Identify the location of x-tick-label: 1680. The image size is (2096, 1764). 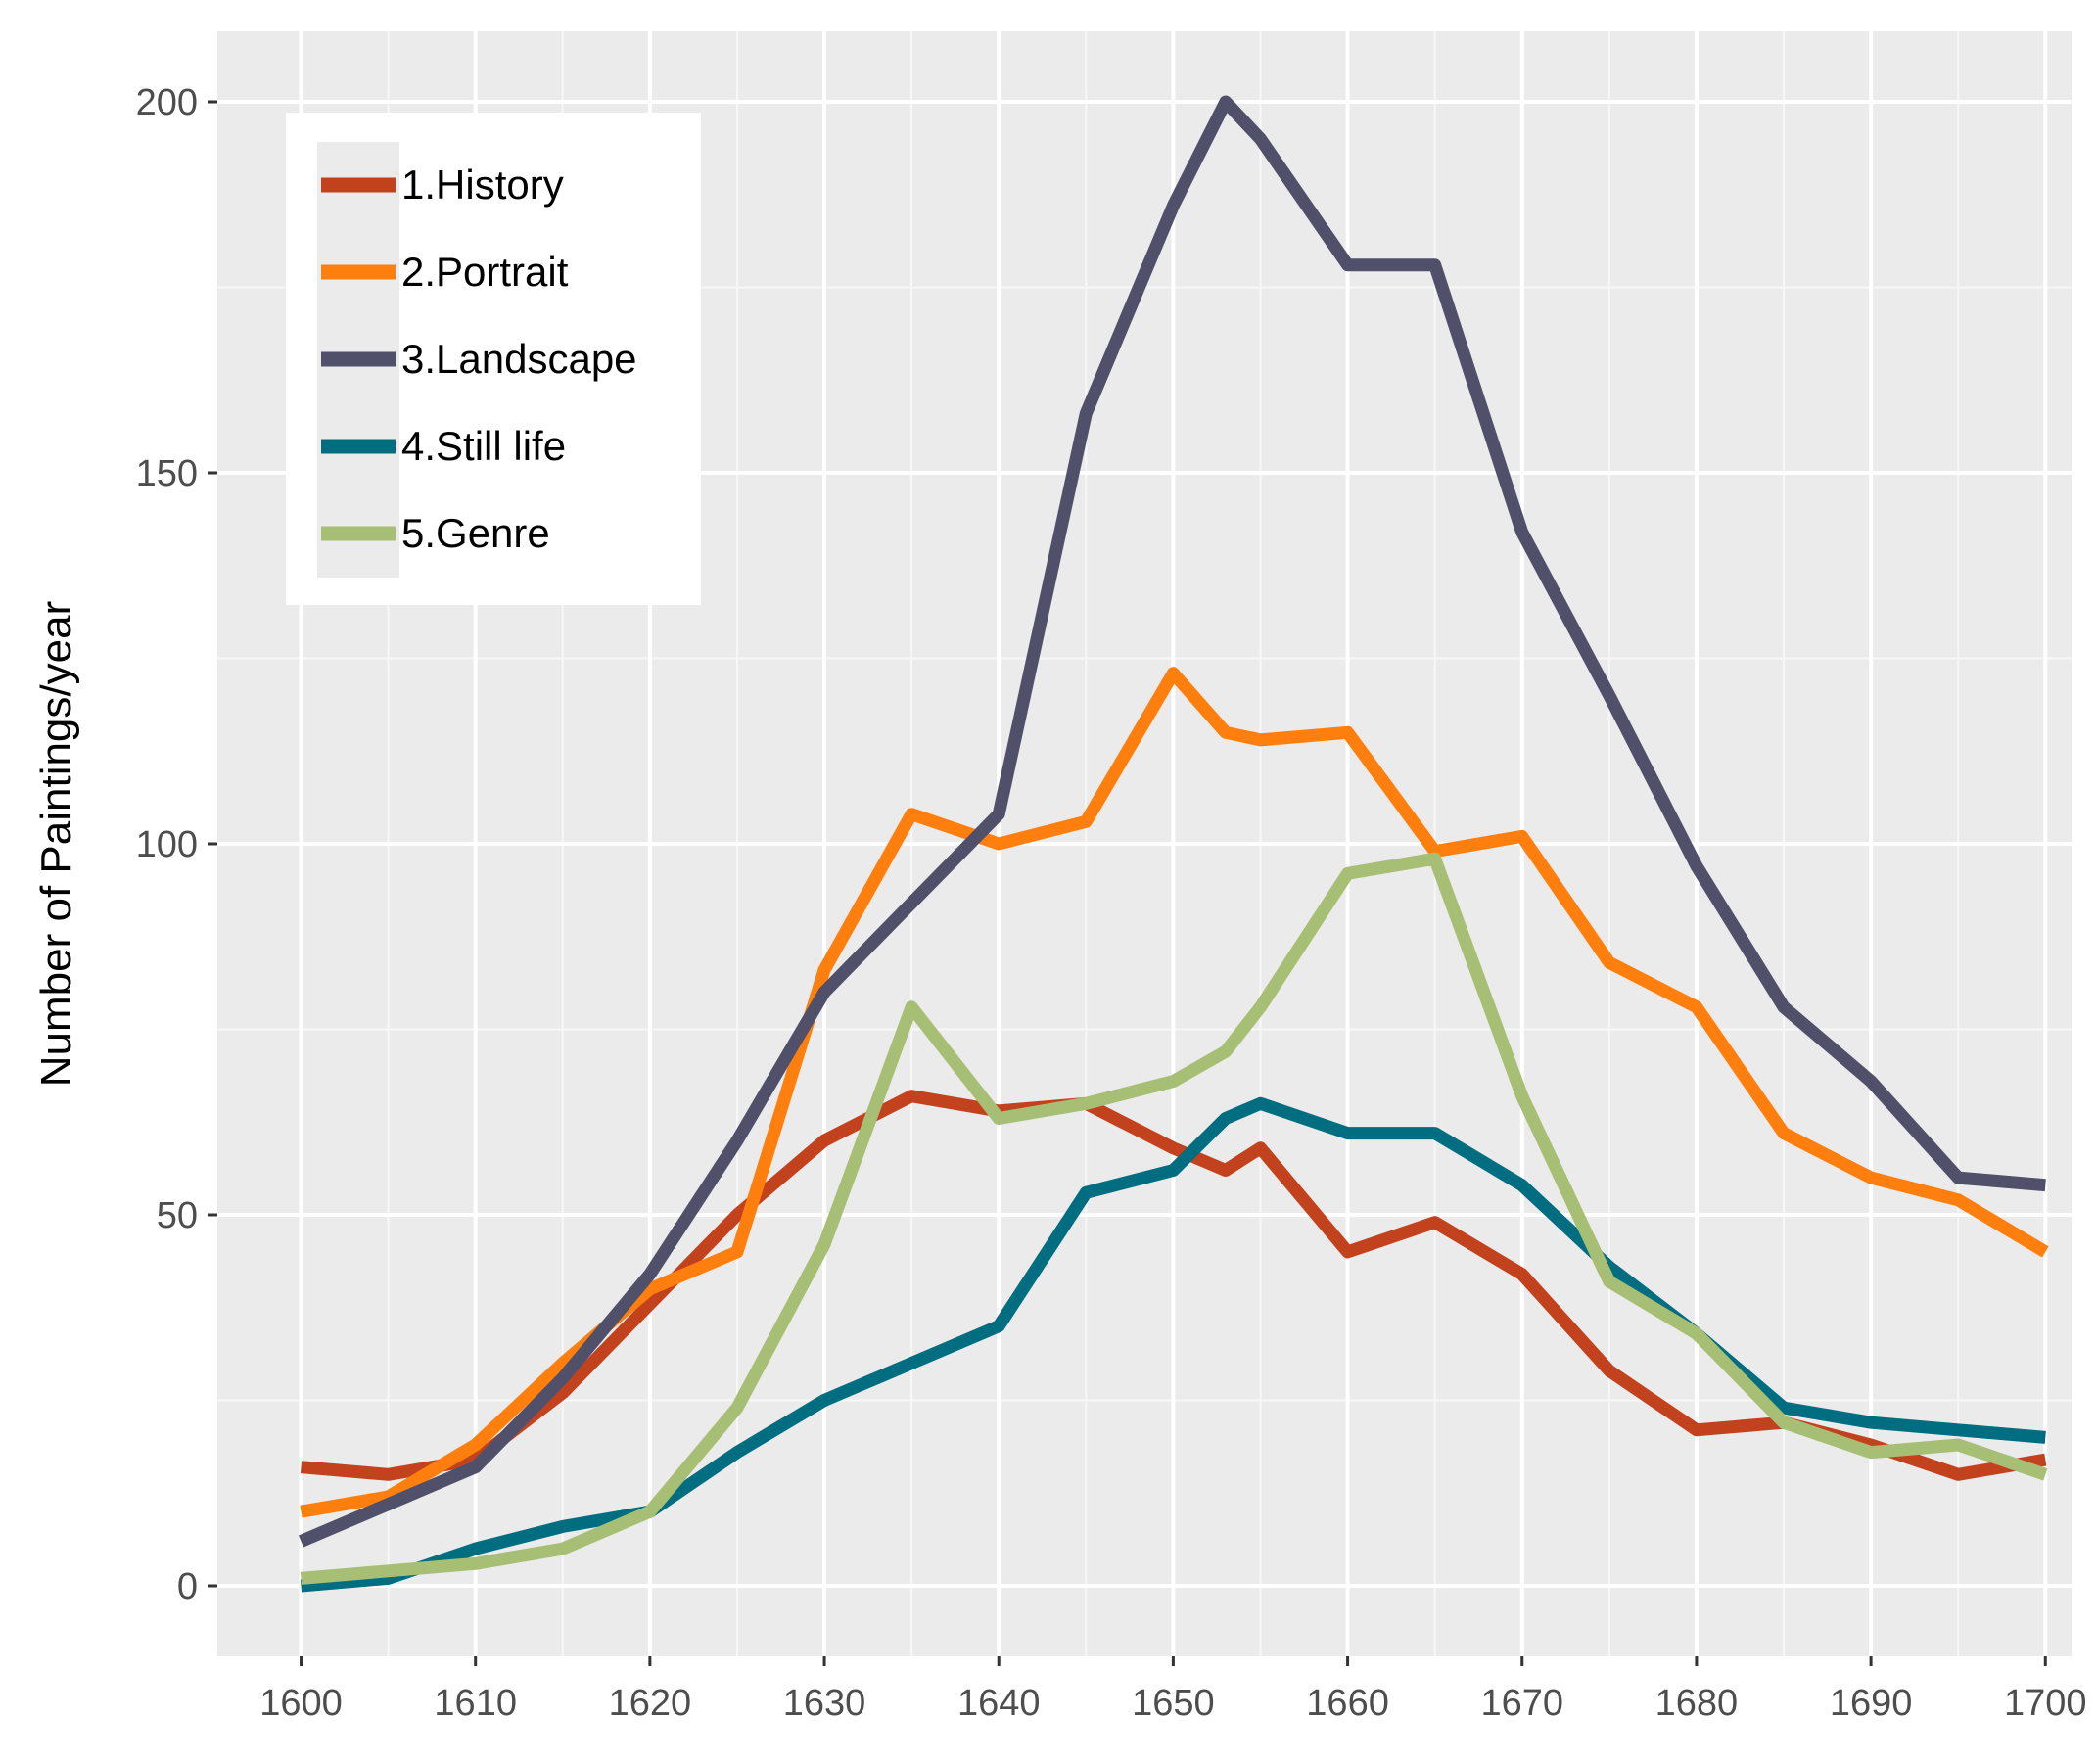
(1697, 1703).